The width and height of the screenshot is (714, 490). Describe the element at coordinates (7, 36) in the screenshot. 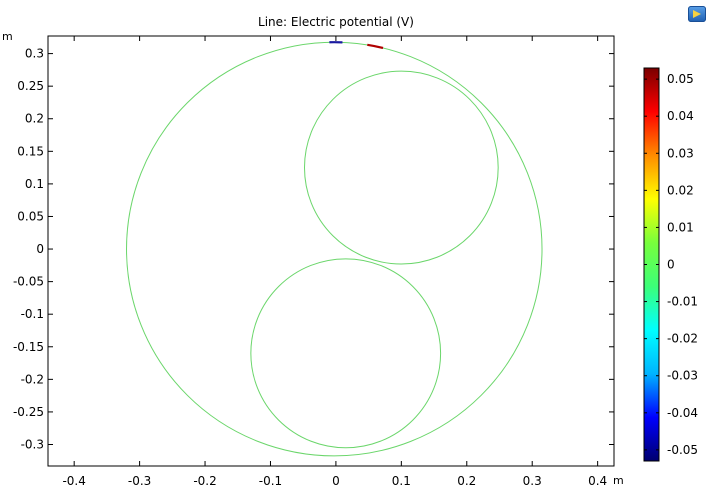

I see `y-unit-label: m` at that location.